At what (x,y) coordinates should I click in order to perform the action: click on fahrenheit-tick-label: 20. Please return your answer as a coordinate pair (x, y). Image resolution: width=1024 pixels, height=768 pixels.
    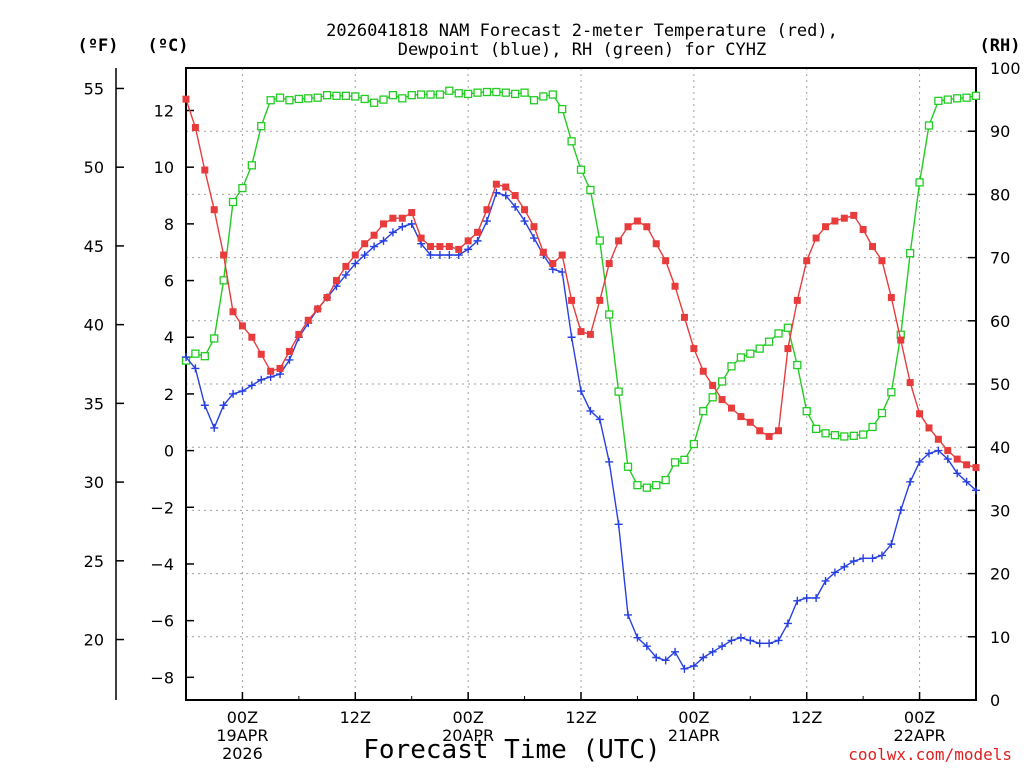
    Looking at the image, I should click on (94, 640).